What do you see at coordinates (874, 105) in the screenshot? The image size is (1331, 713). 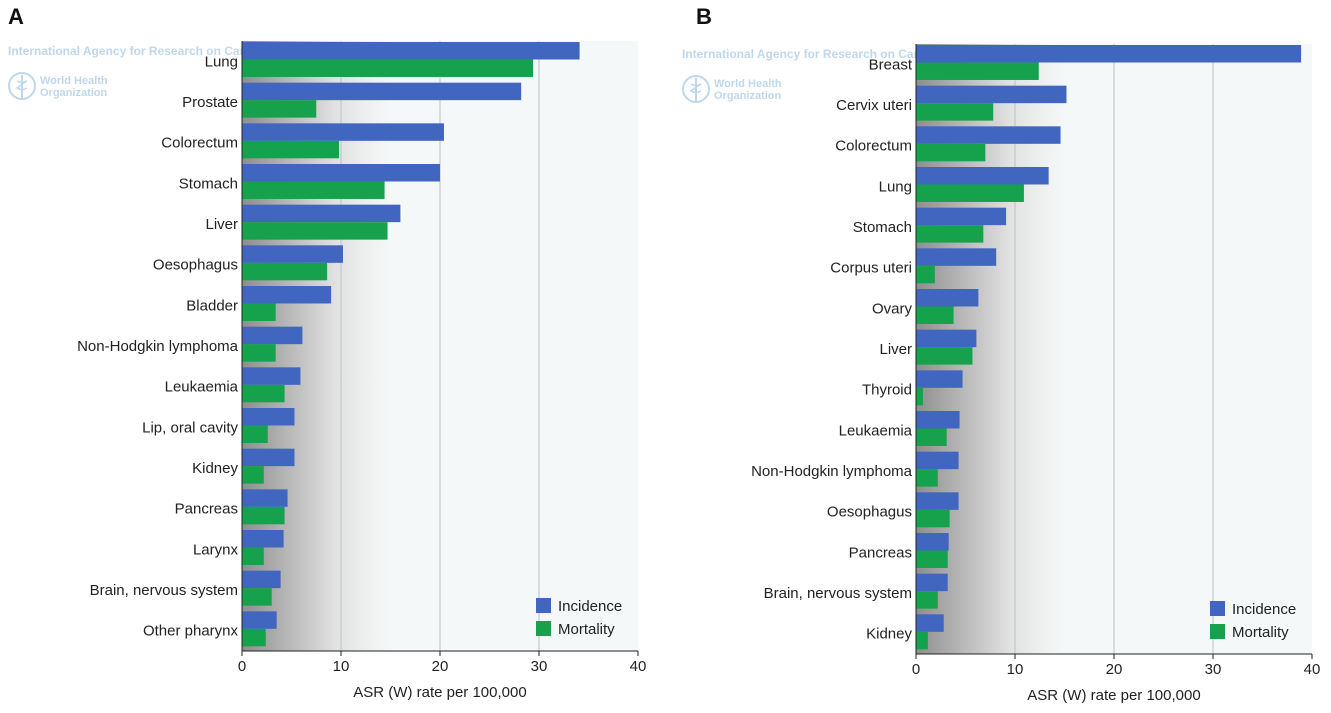 I see `category-label: Cervix uteri` at bounding box center [874, 105].